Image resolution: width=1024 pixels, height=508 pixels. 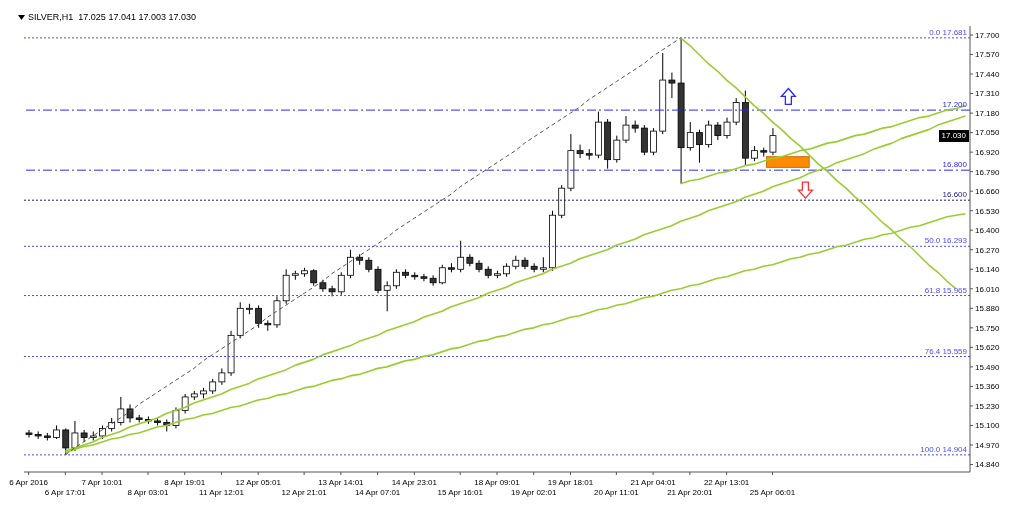 What do you see at coordinates (988, 133) in the screenshot?
I see `y-tick-label: 17.050` at bounding box center [988, 133].